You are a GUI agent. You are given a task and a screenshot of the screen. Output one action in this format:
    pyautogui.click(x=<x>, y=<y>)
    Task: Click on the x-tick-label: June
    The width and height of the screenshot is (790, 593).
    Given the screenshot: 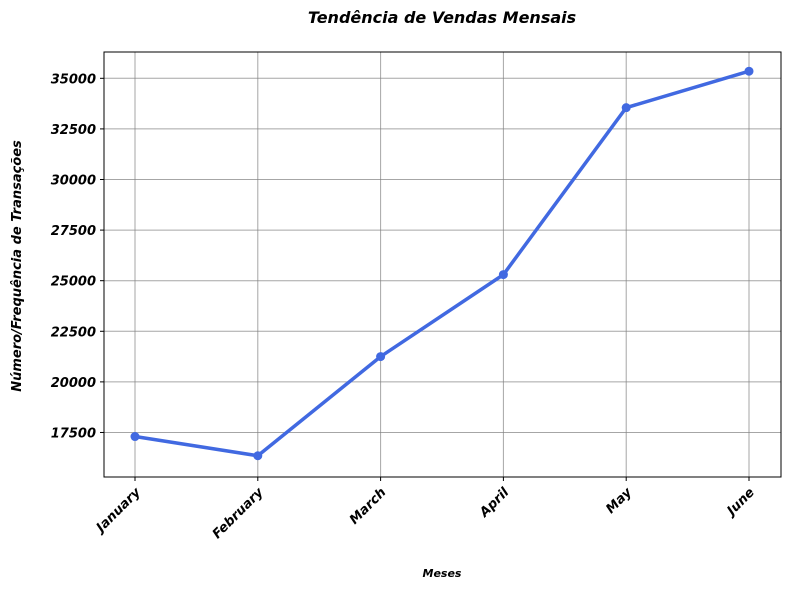 What is the action you would take?
    pyautogui.click(x=740, y=503)
    